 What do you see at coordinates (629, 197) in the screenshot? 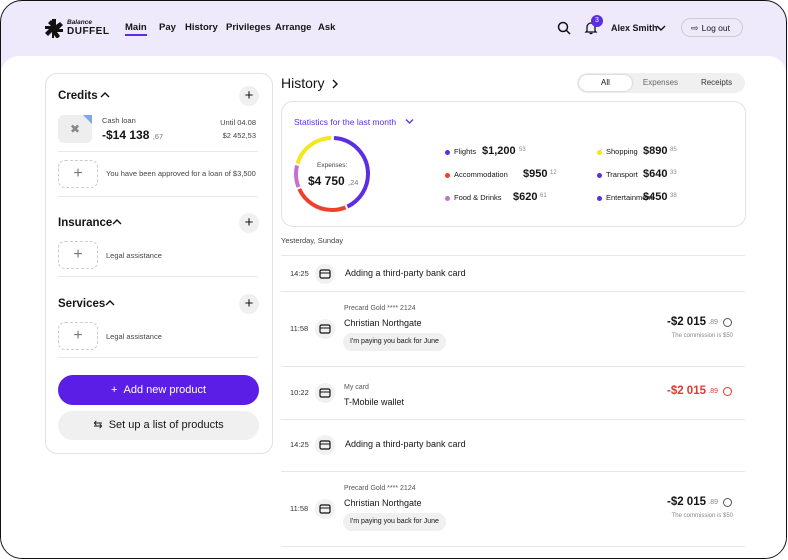
I see `category-name: Entertainment` at bounding box center [629, 197].